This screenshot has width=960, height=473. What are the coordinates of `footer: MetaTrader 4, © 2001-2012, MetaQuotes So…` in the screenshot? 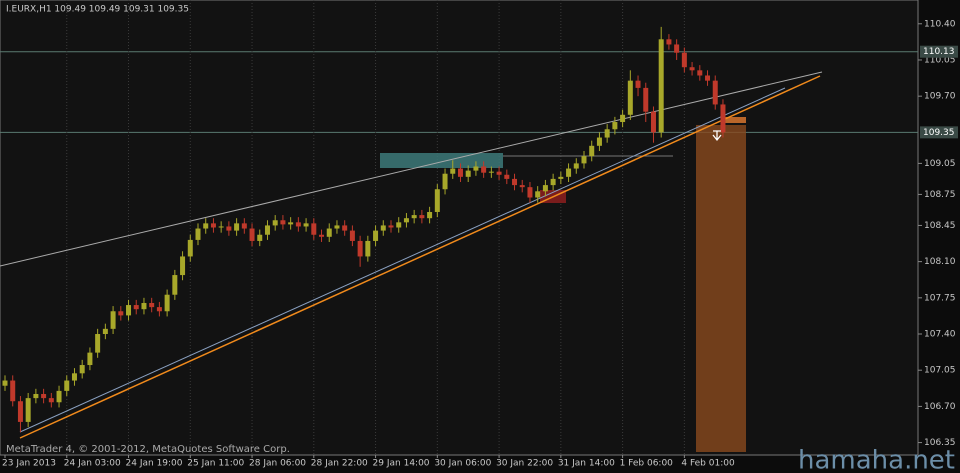 It's located at (148, 449).